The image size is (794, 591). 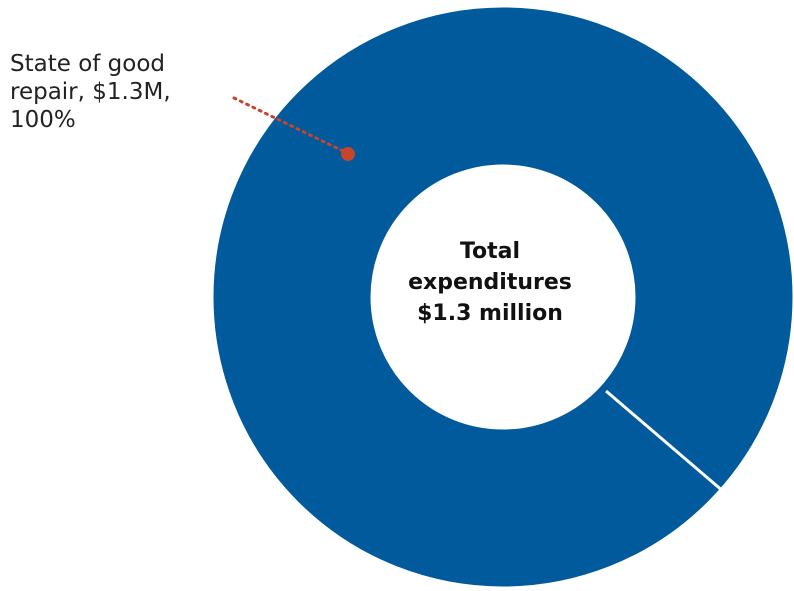 I want to click on donut-center-label: Total expenditures $1.3 million, so click(x=490, y=282).